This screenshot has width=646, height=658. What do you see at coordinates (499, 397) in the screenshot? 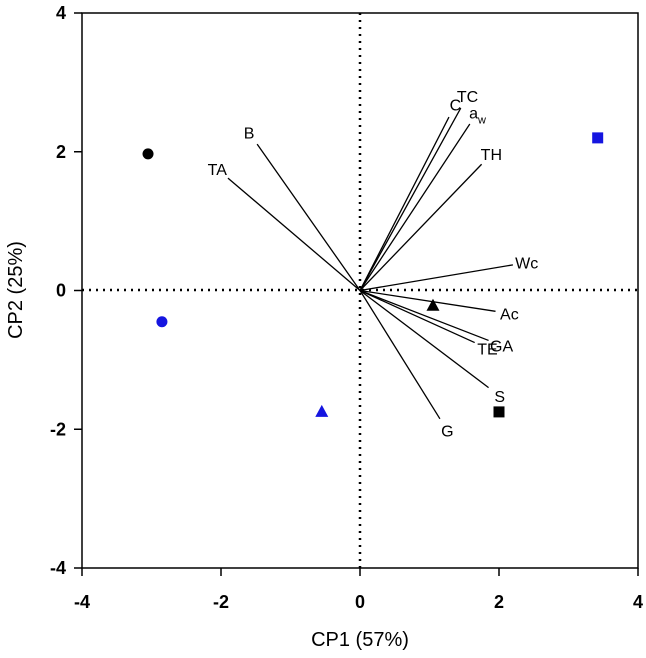
I see `vector-label: S` at bounding box center [499, 397].